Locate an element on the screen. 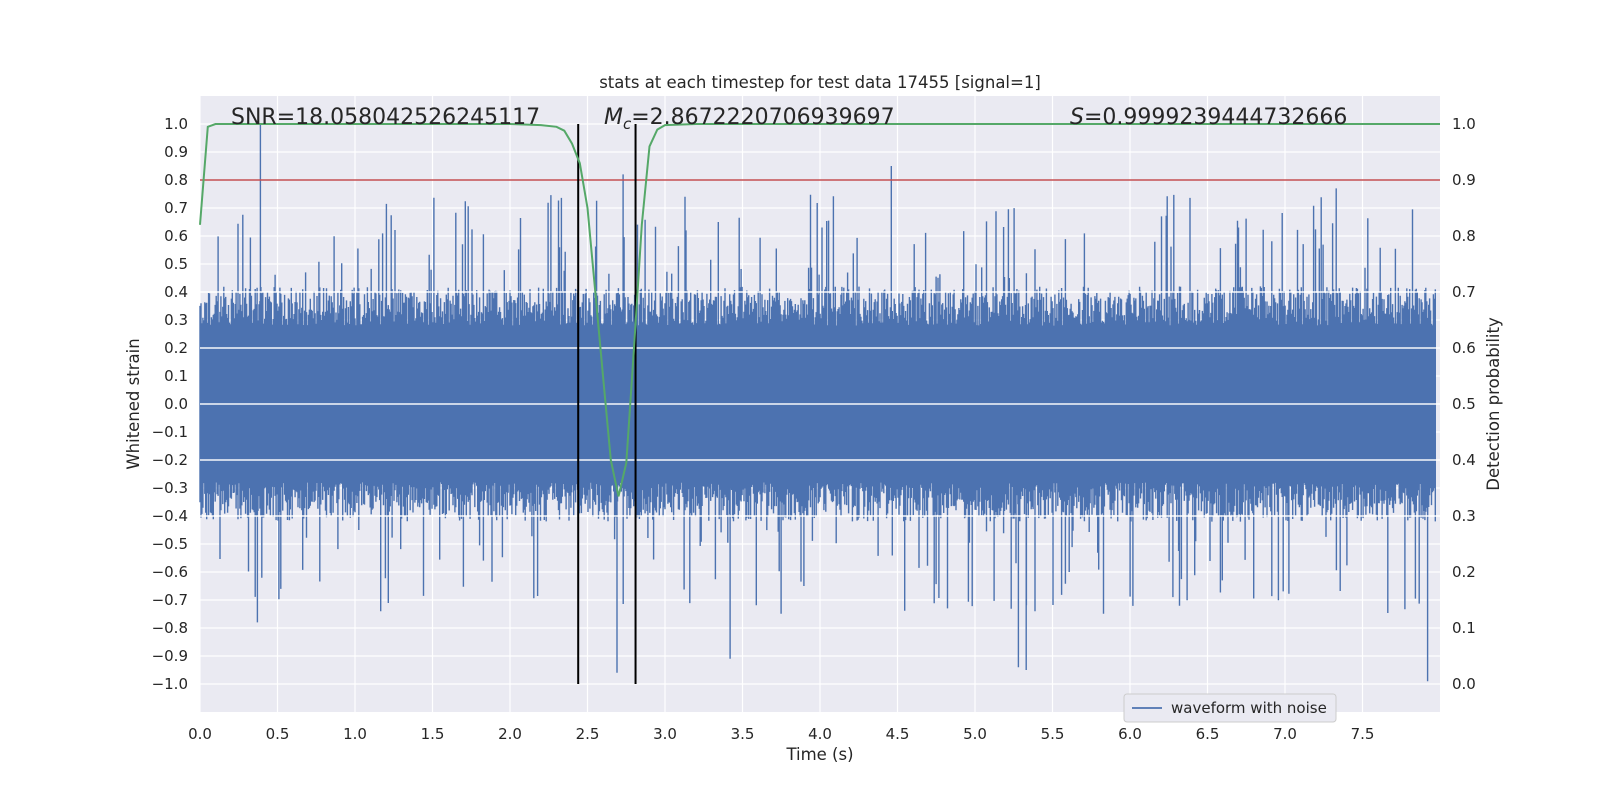 Image resolution: width=1600 pixels, height=804 pixels. legend-label: waveform with noise is located at coordinates (1249, 708).